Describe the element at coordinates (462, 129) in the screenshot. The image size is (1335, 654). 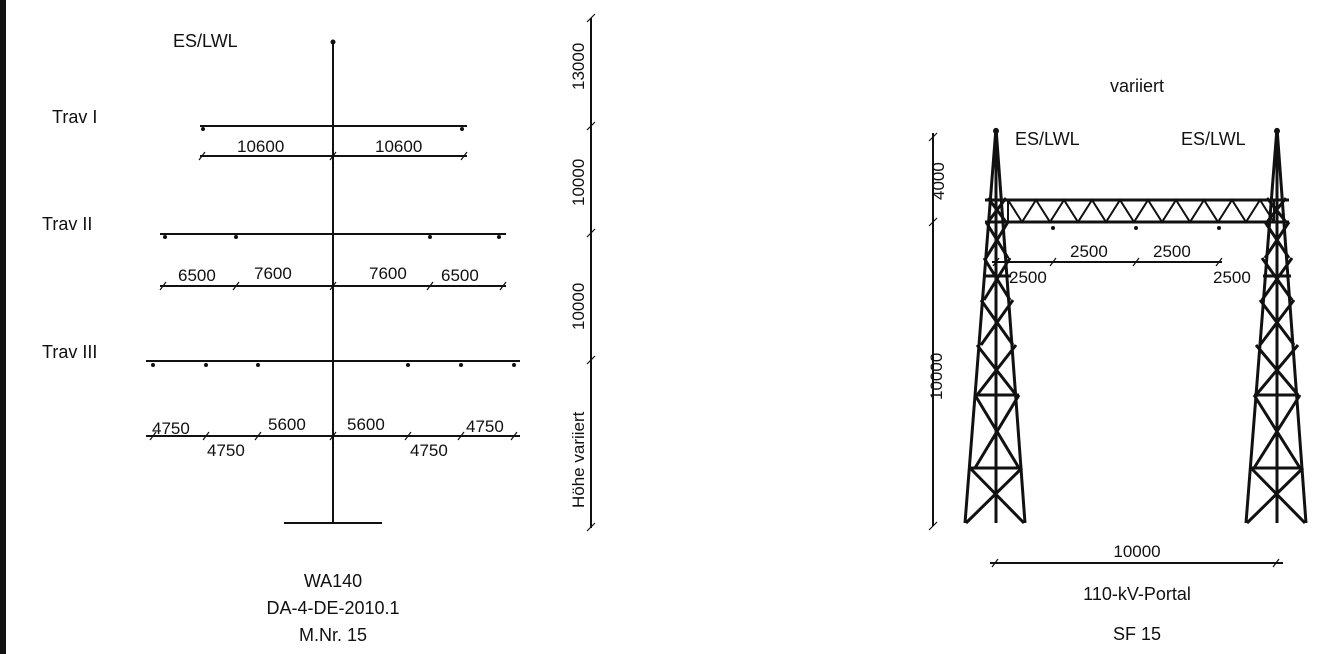
I see `trav1-point-right` at that location.